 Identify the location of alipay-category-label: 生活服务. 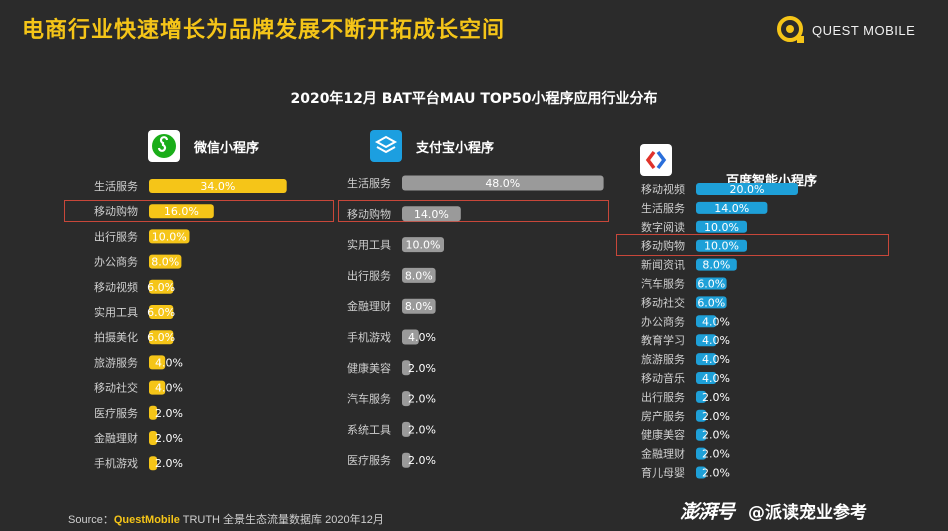
(369, 183).